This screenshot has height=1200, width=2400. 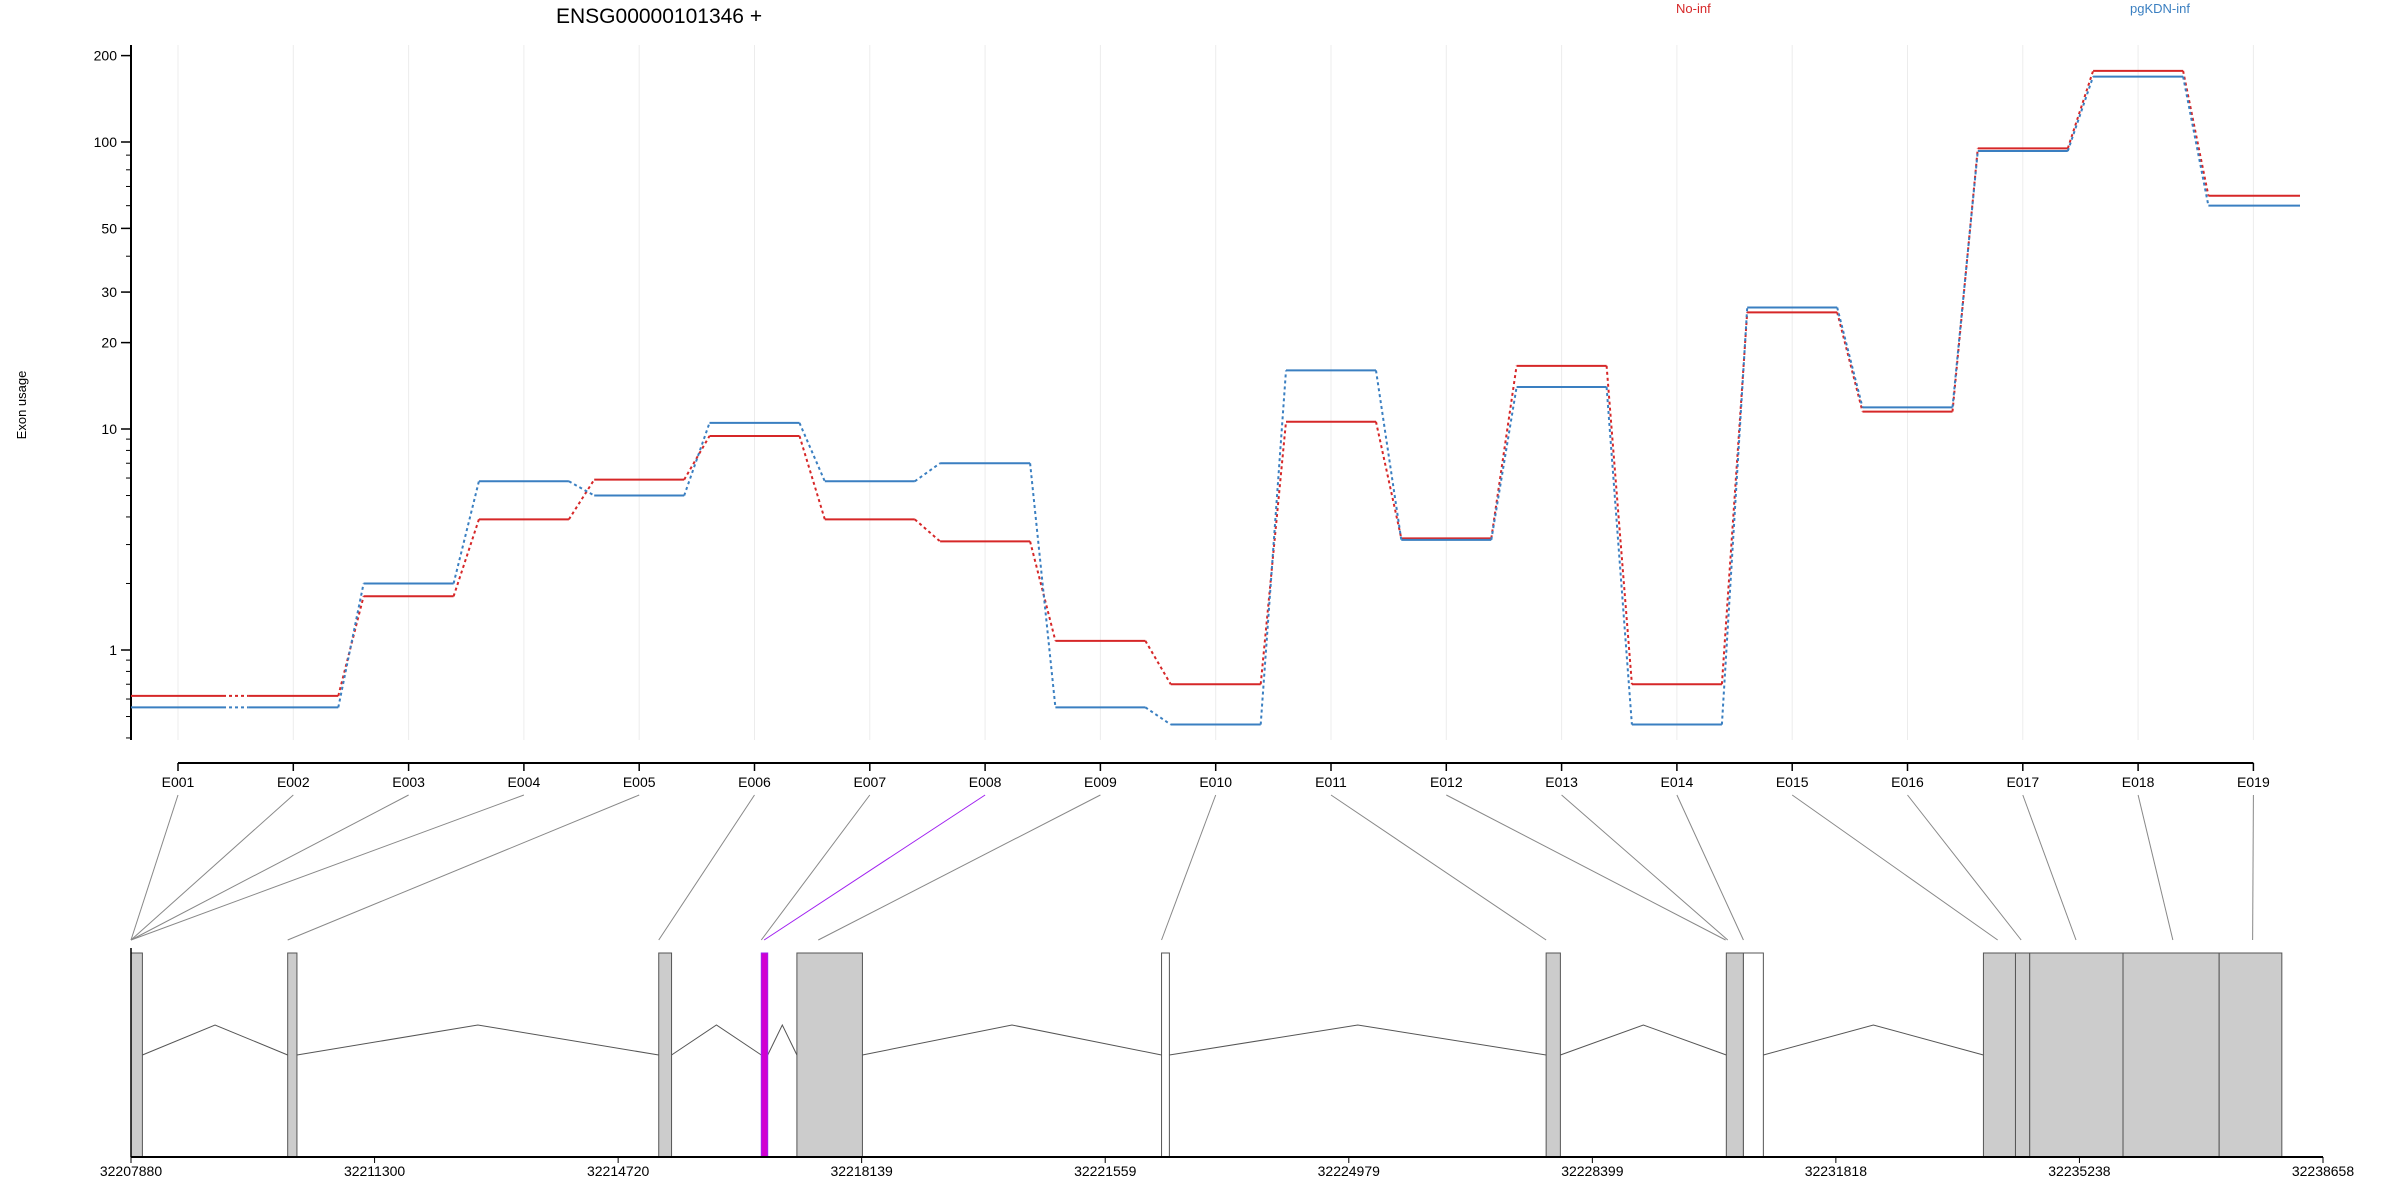 What do you see at coordinates (21, 405) in the screenshot?
I see `y-axis-label: Exon usage` at bounding box center [21, 405].